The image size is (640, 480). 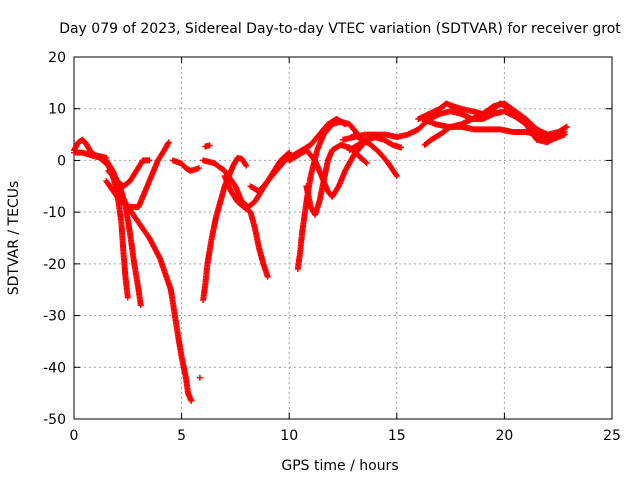 I want to click on y-tick-label: 10, so click(x=57, y=110).